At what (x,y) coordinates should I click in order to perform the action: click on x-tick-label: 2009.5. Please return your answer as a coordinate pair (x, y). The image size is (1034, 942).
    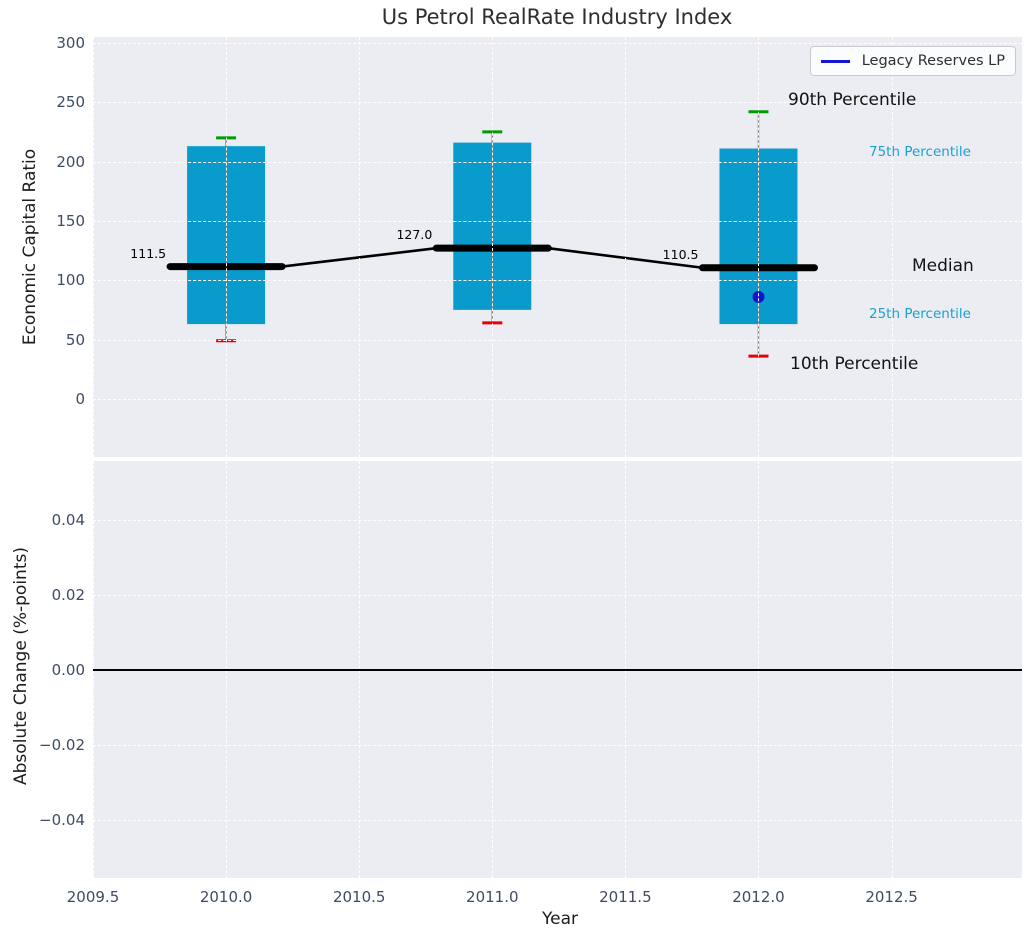
    Looking at the image, I should click on (93, 897).